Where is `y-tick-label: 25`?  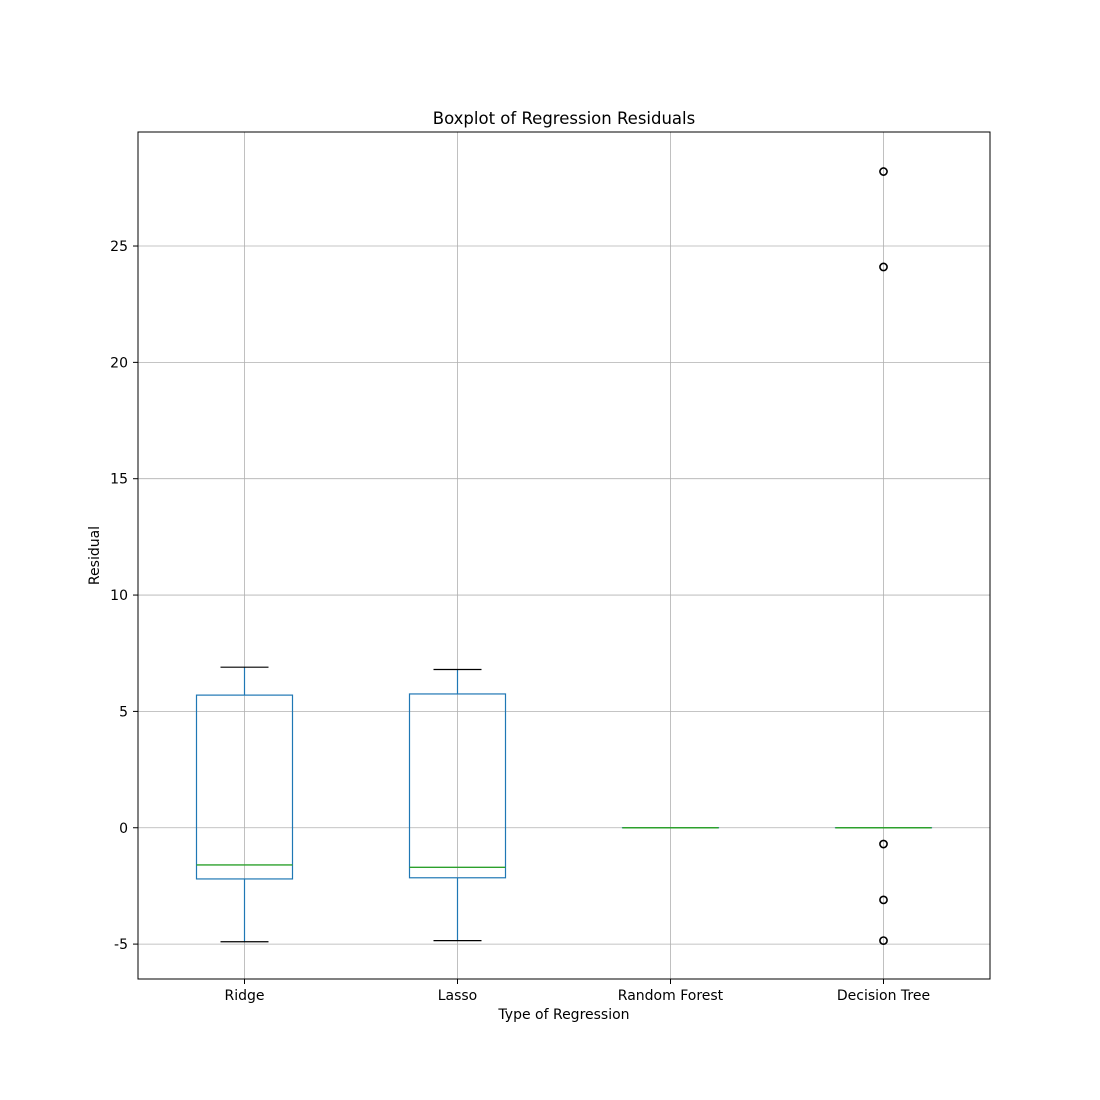
y-tick-label: 25 is located at coordinates (119, 247).